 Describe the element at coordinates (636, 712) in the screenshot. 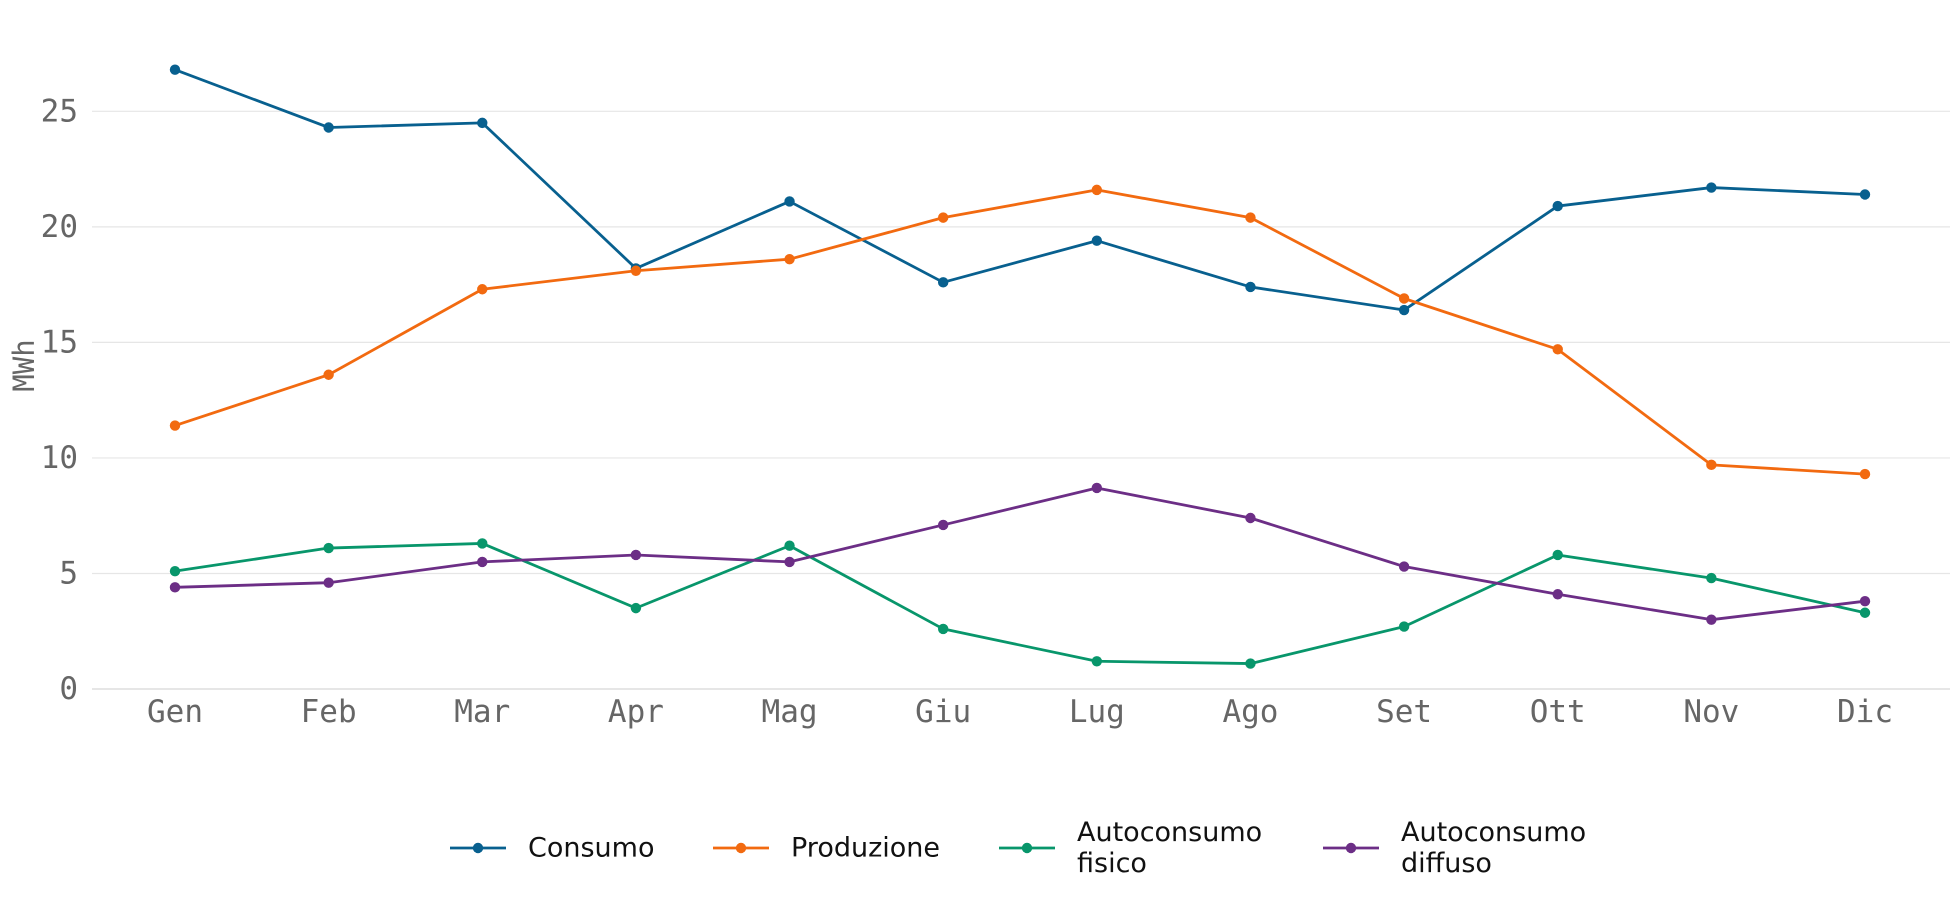

I see `x-tick-label: Apr` at that location.